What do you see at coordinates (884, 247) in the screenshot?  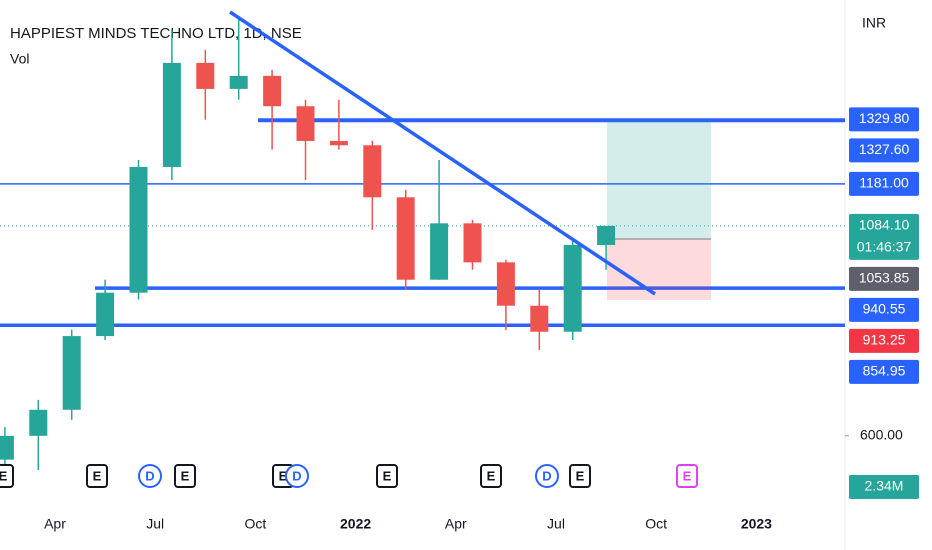 I see `countdown: 01:46:37` at bounding box center [884, 247].